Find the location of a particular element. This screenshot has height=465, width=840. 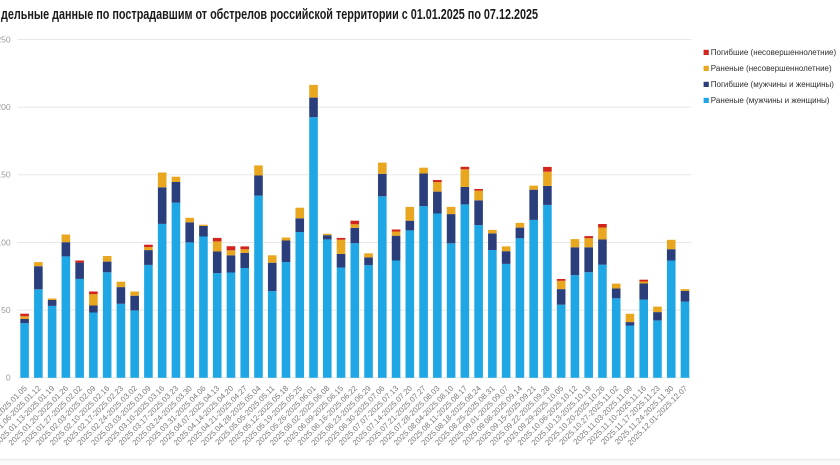

svg-text: Погибшие (мужчины и женщины) is located at coordinates (772, 84).